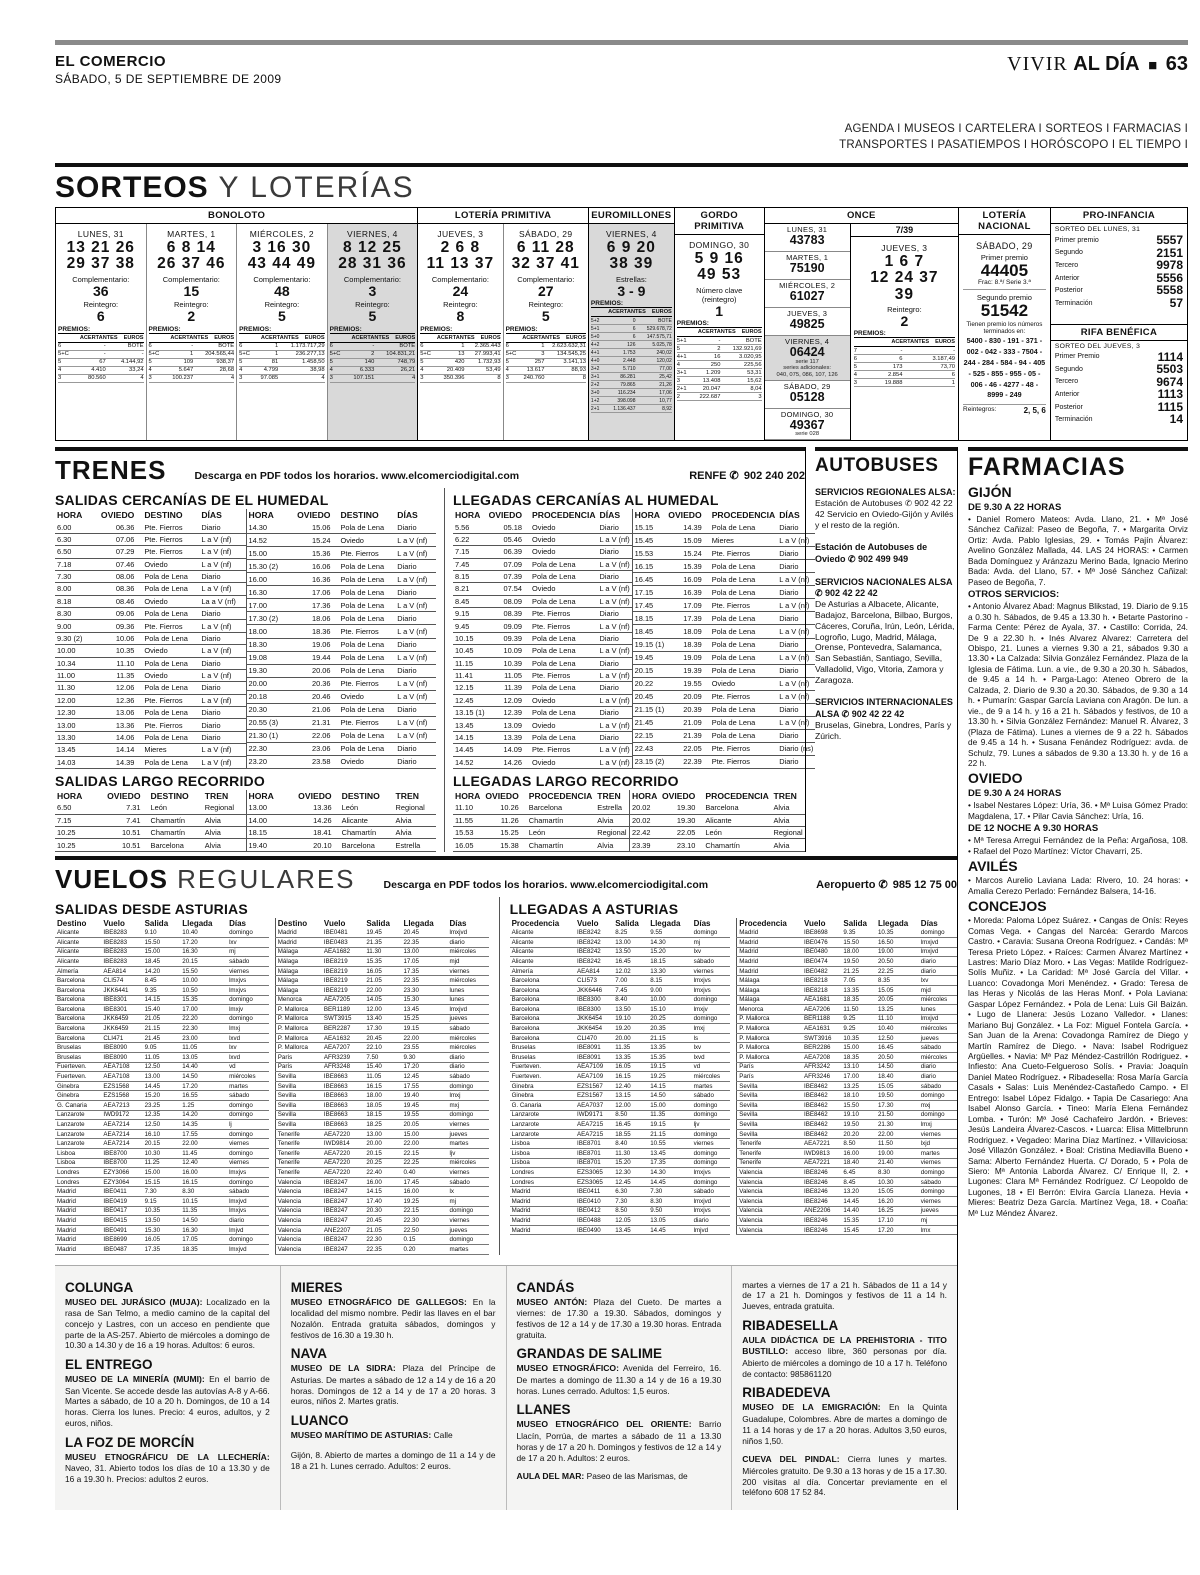 The width and height of the screenshot is (1200, 1575). I want to click on cell: TREN, so click(407, 796).